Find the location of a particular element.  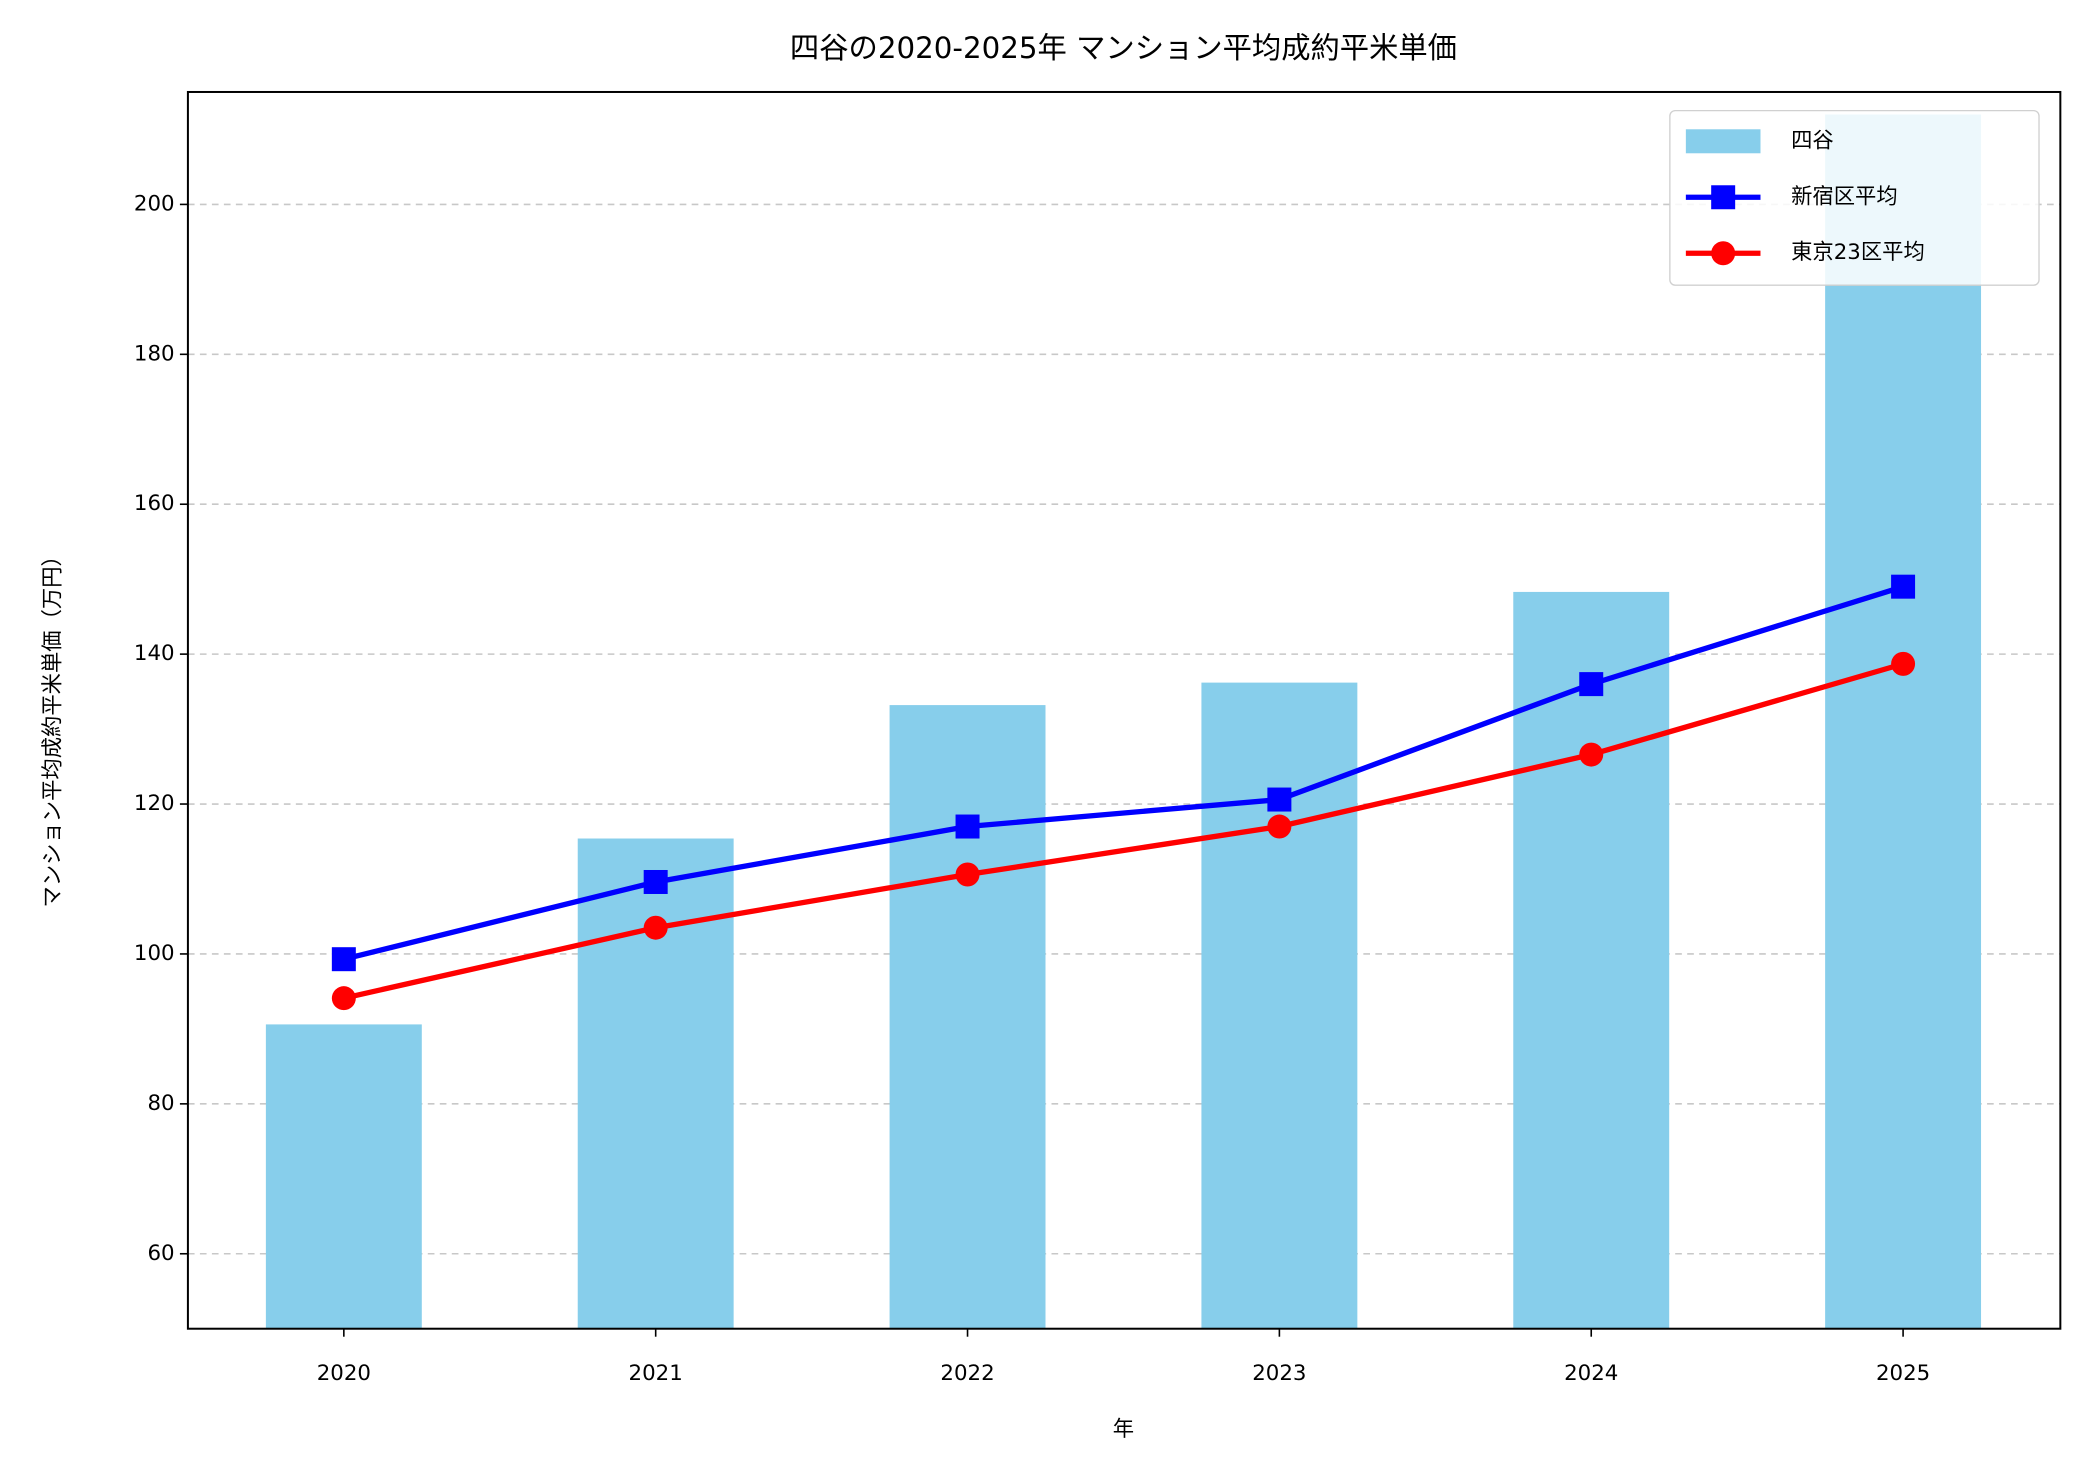

y-tick-label: 160 is located at coordinates (154, 503).